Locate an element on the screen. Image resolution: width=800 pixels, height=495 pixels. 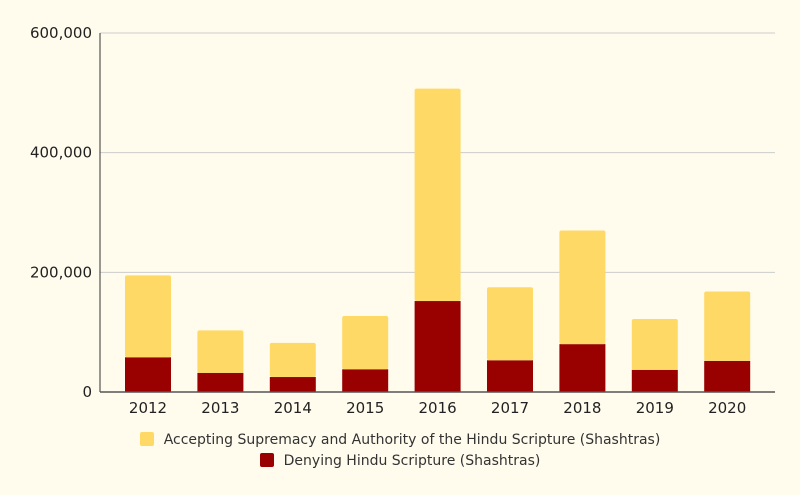
legend-item-denying: Denying Hindu Scripture (Shashtras) is located at coordinates (400, 461).